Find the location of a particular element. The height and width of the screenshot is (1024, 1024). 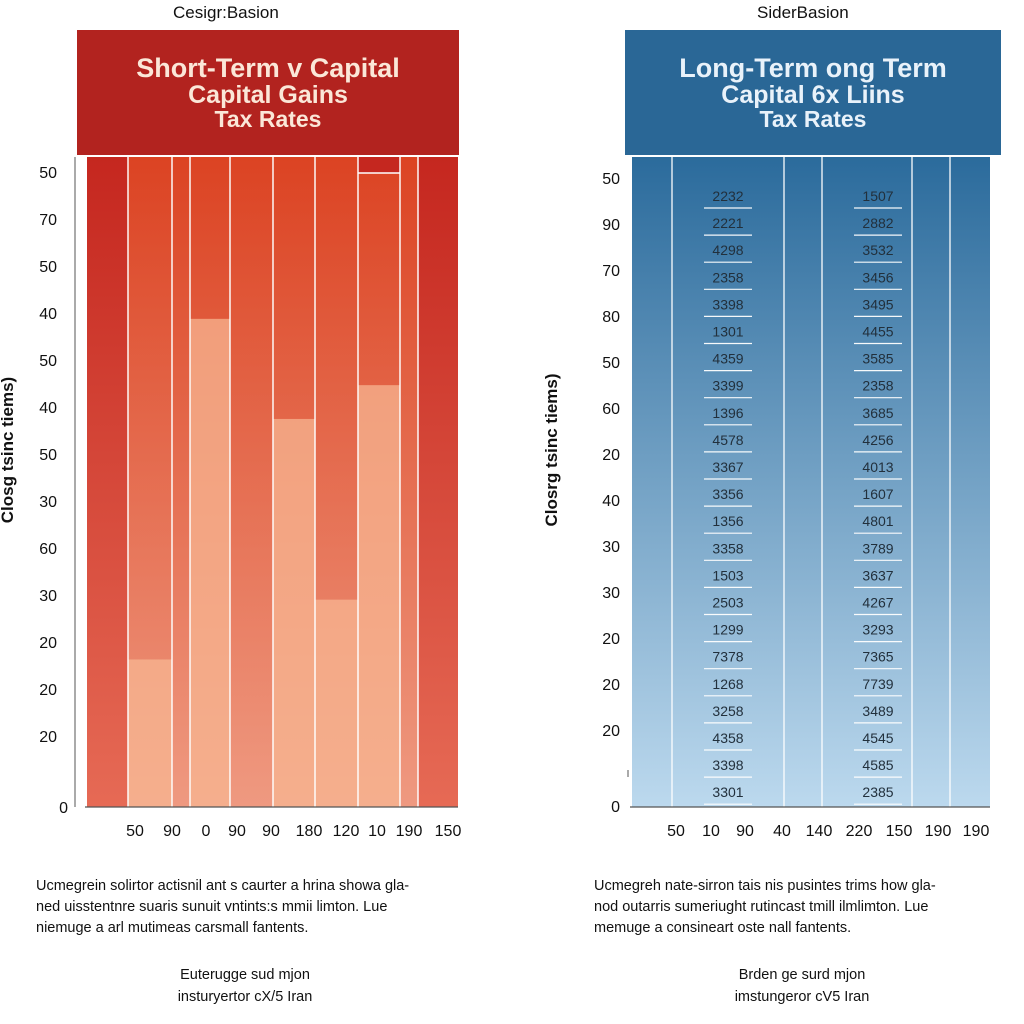

right-cell-value: 4578 is located at coordinates (727, 440).